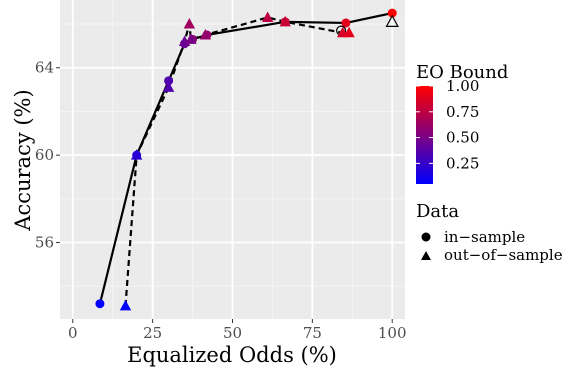 This screenshot has height=370, width=569. What do you see at coordinates (23, 160) in the screenshot?
I see `y-axis-title: Accuracy (%)` at bounding box center [23, 160].